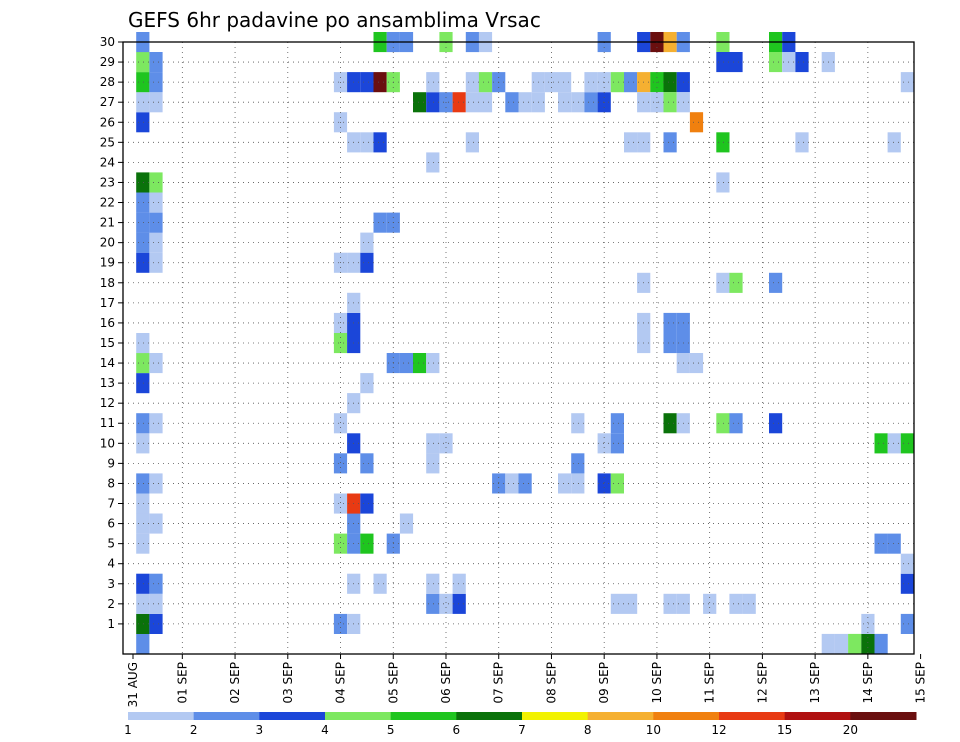 This screenshot has width=960, height=742. What do you see at coordinates (111, 544) in the screenshot?
I see `y-tick-label: 5` at bounding box center [111, 544].